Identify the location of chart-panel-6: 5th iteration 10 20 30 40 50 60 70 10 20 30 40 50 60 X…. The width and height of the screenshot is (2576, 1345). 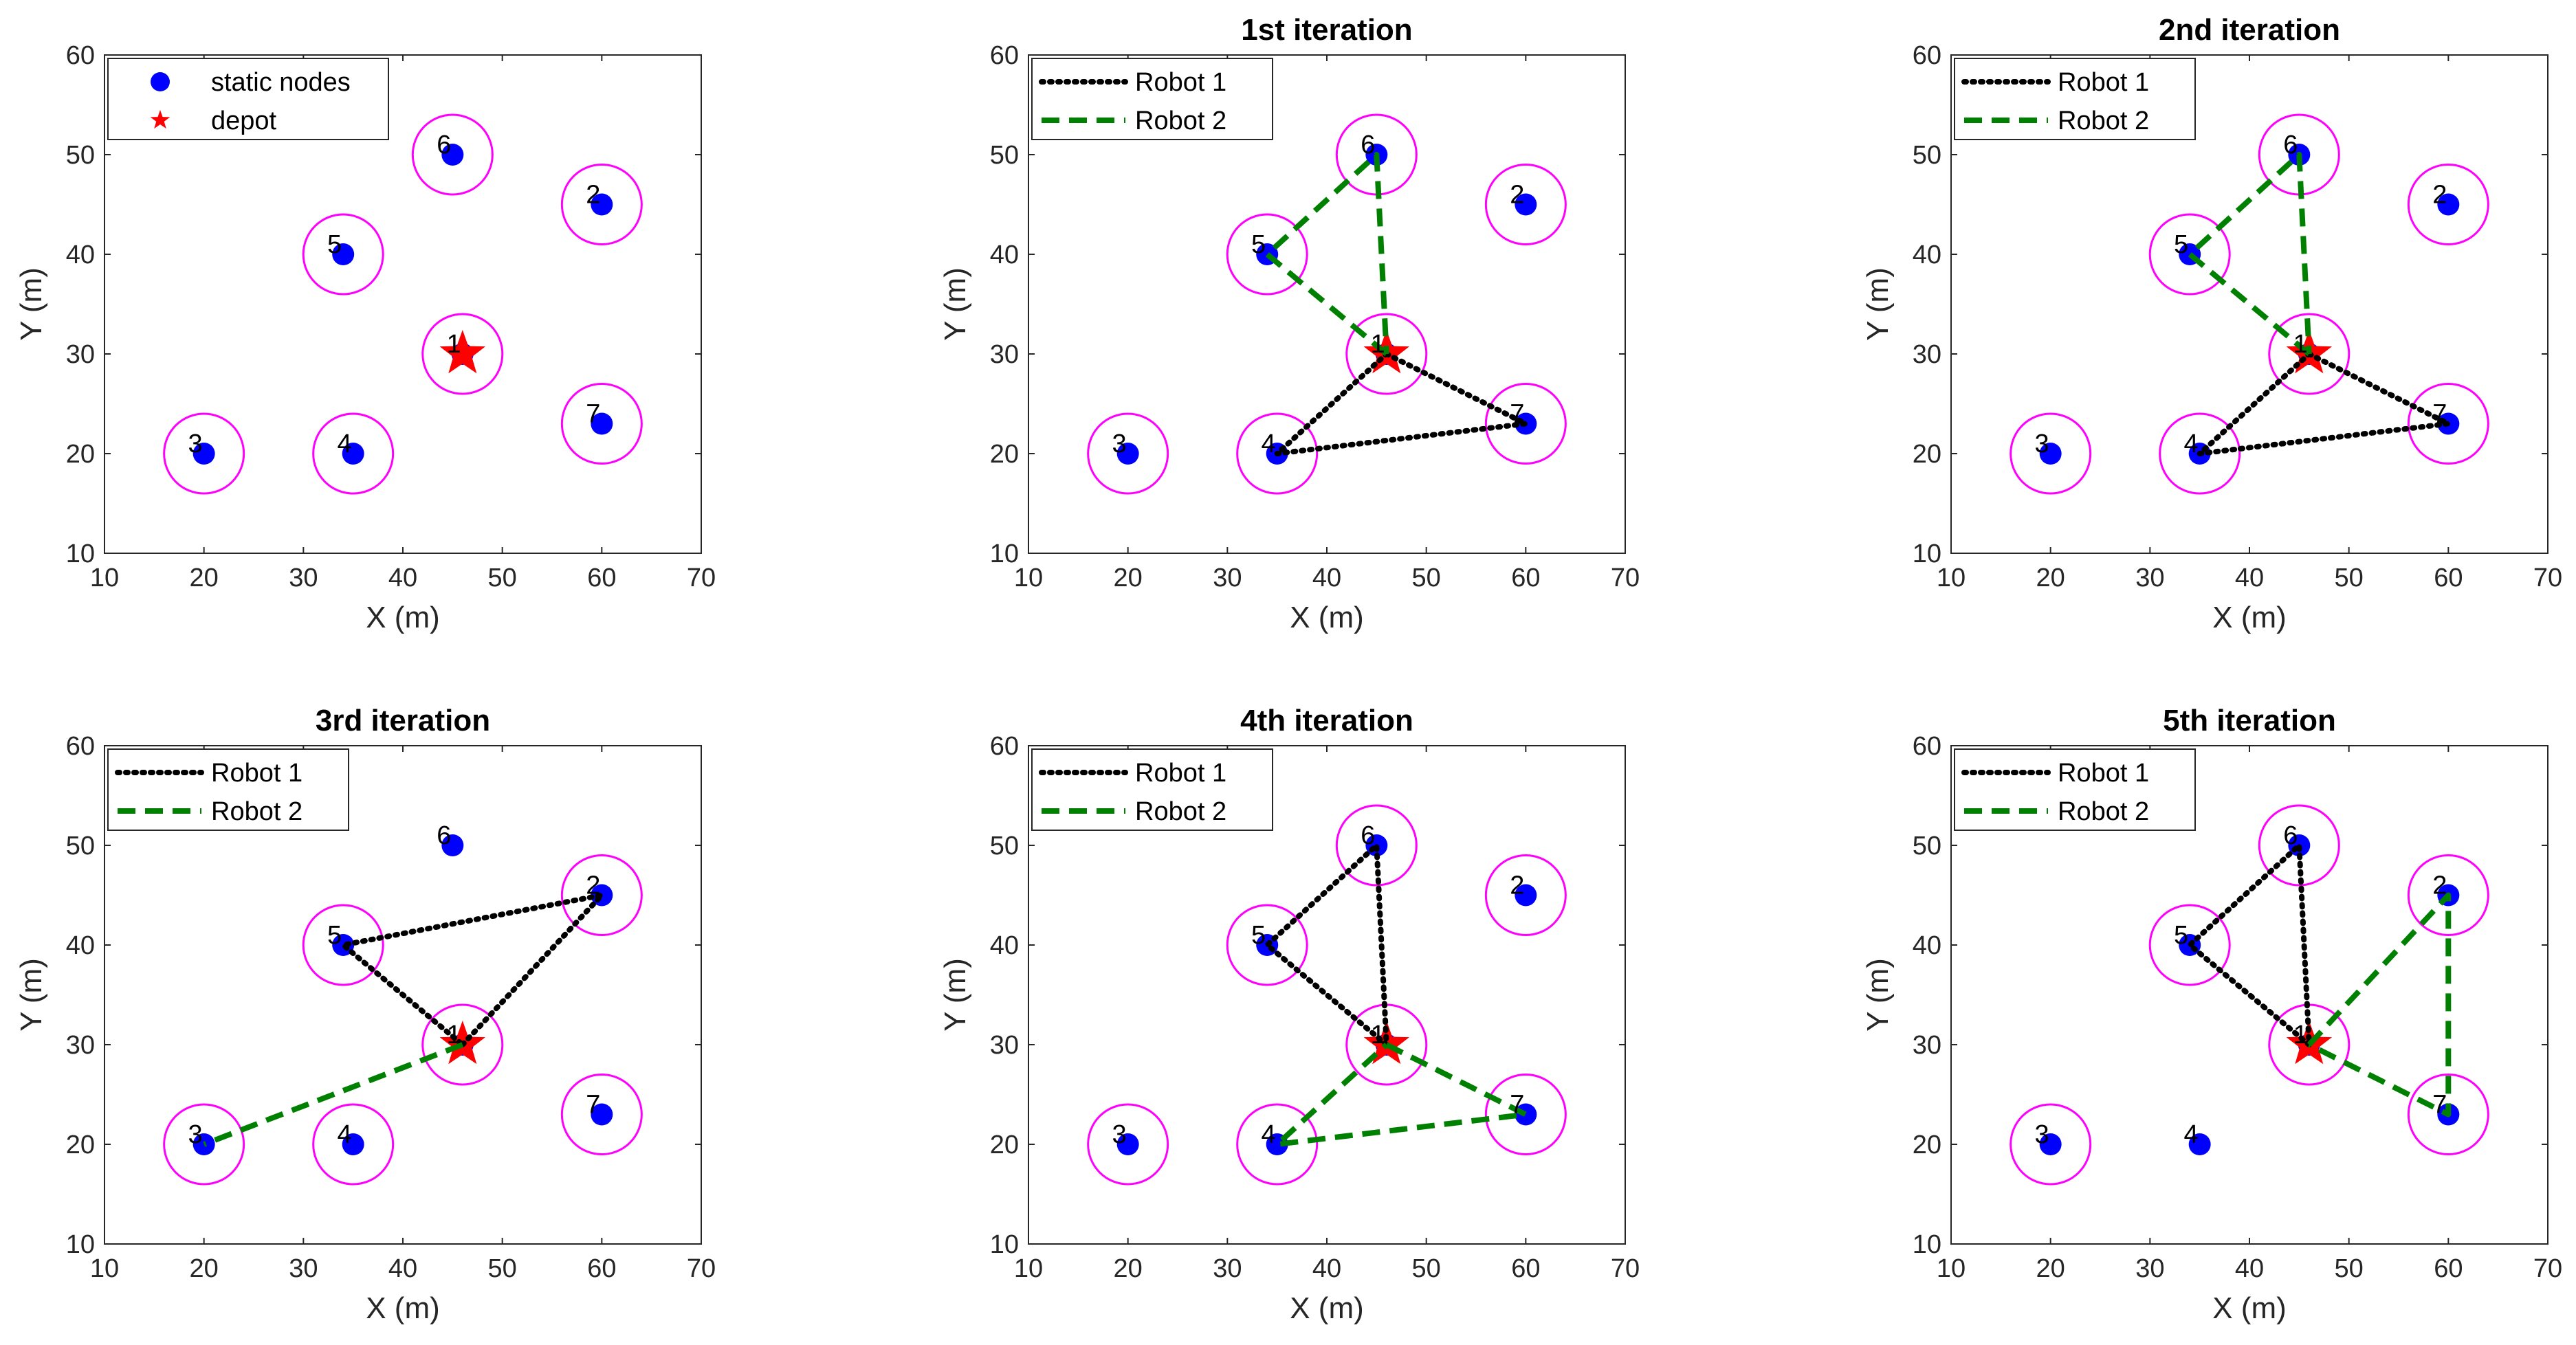
(2211, 1014).